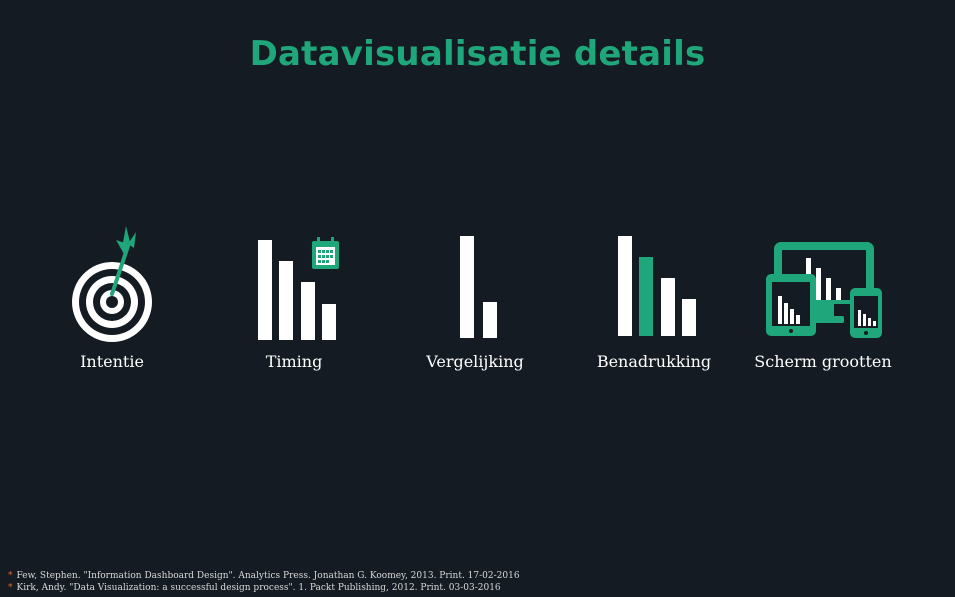  What do you see at coordinates (298, 288) in the screenshot?
I see `bar-chart-calendar-icon` at bounding box center [298, 288].